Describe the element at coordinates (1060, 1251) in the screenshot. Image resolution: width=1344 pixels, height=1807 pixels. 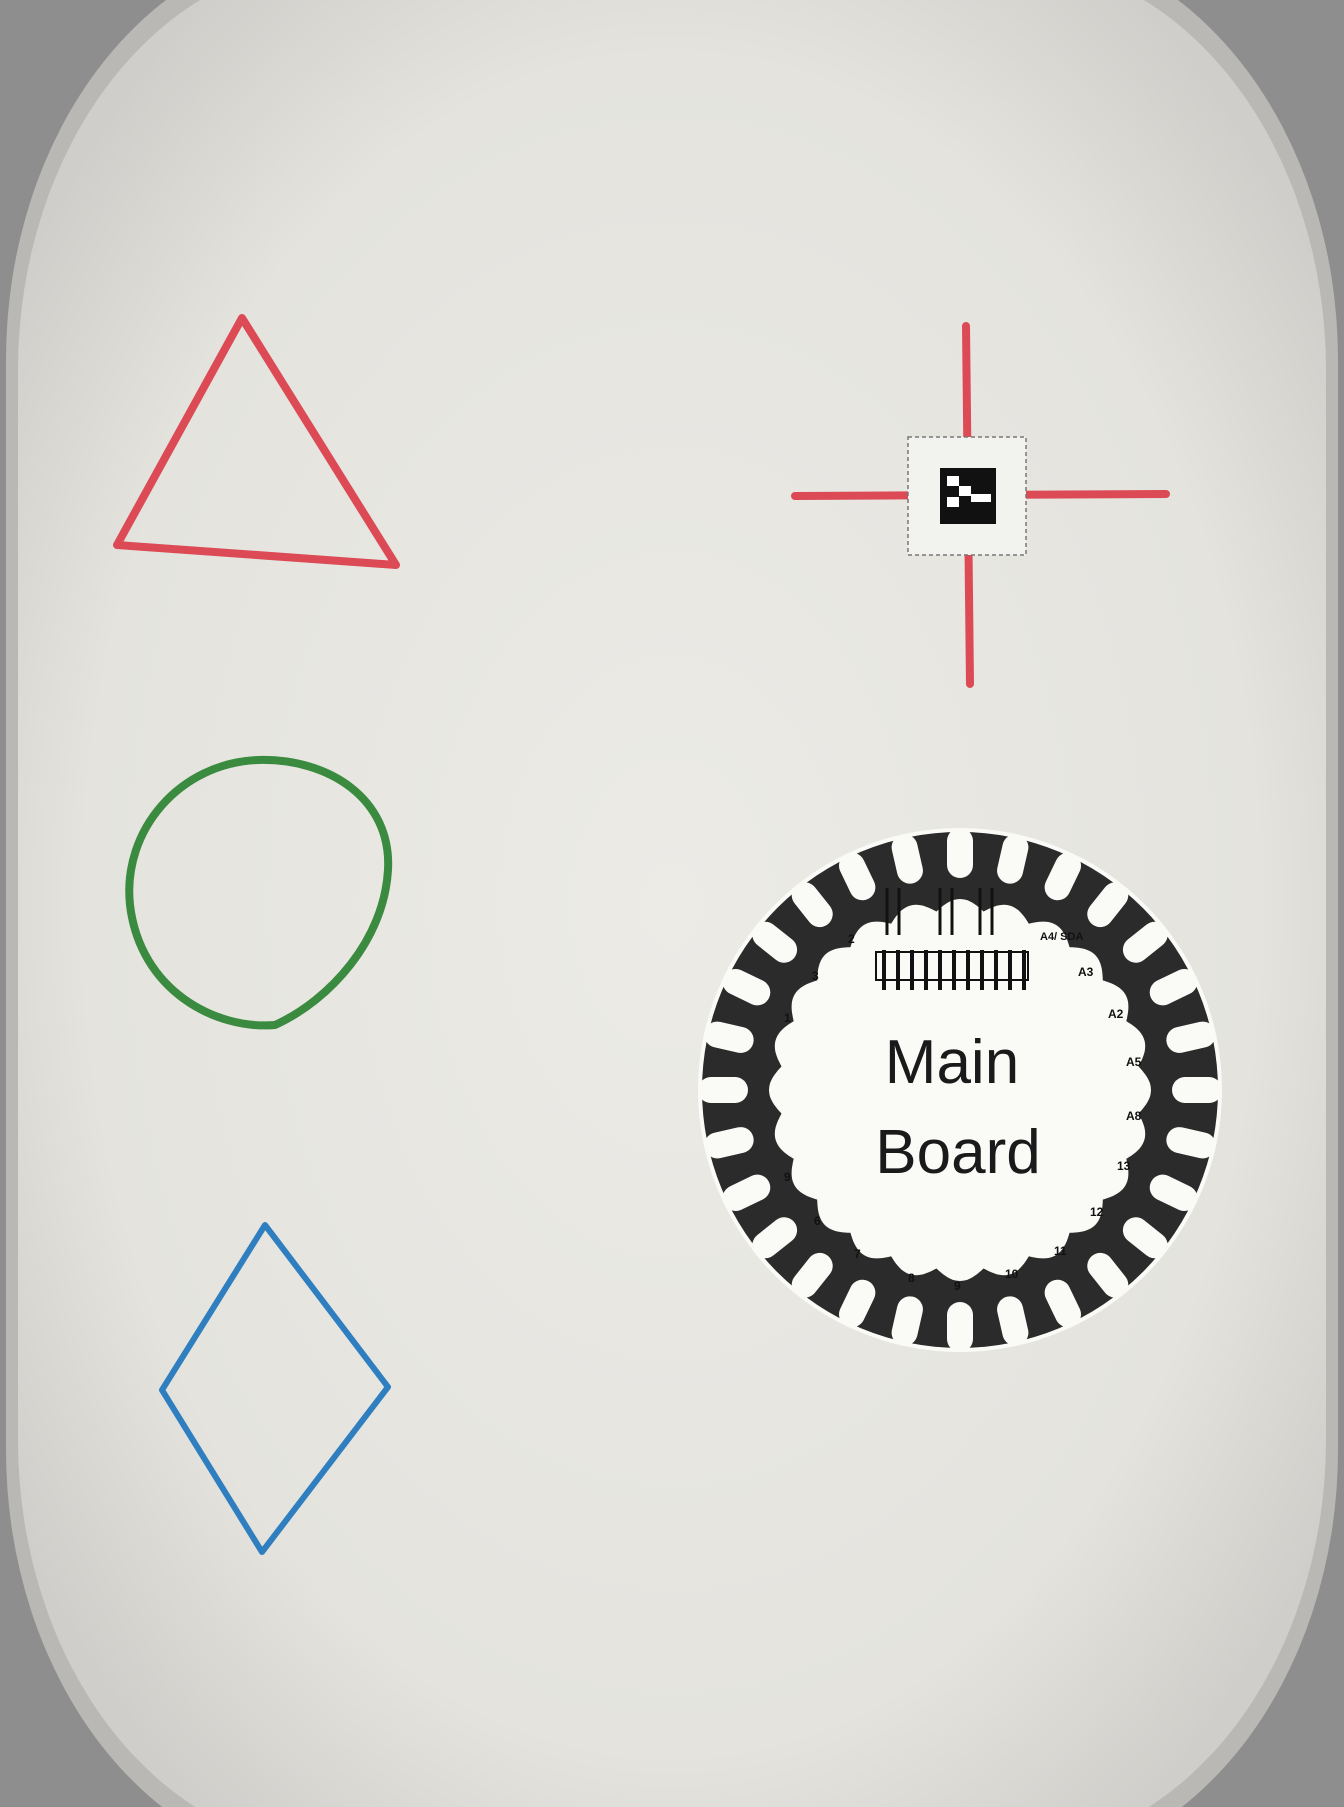
I see `pin-label: 11` at that location.